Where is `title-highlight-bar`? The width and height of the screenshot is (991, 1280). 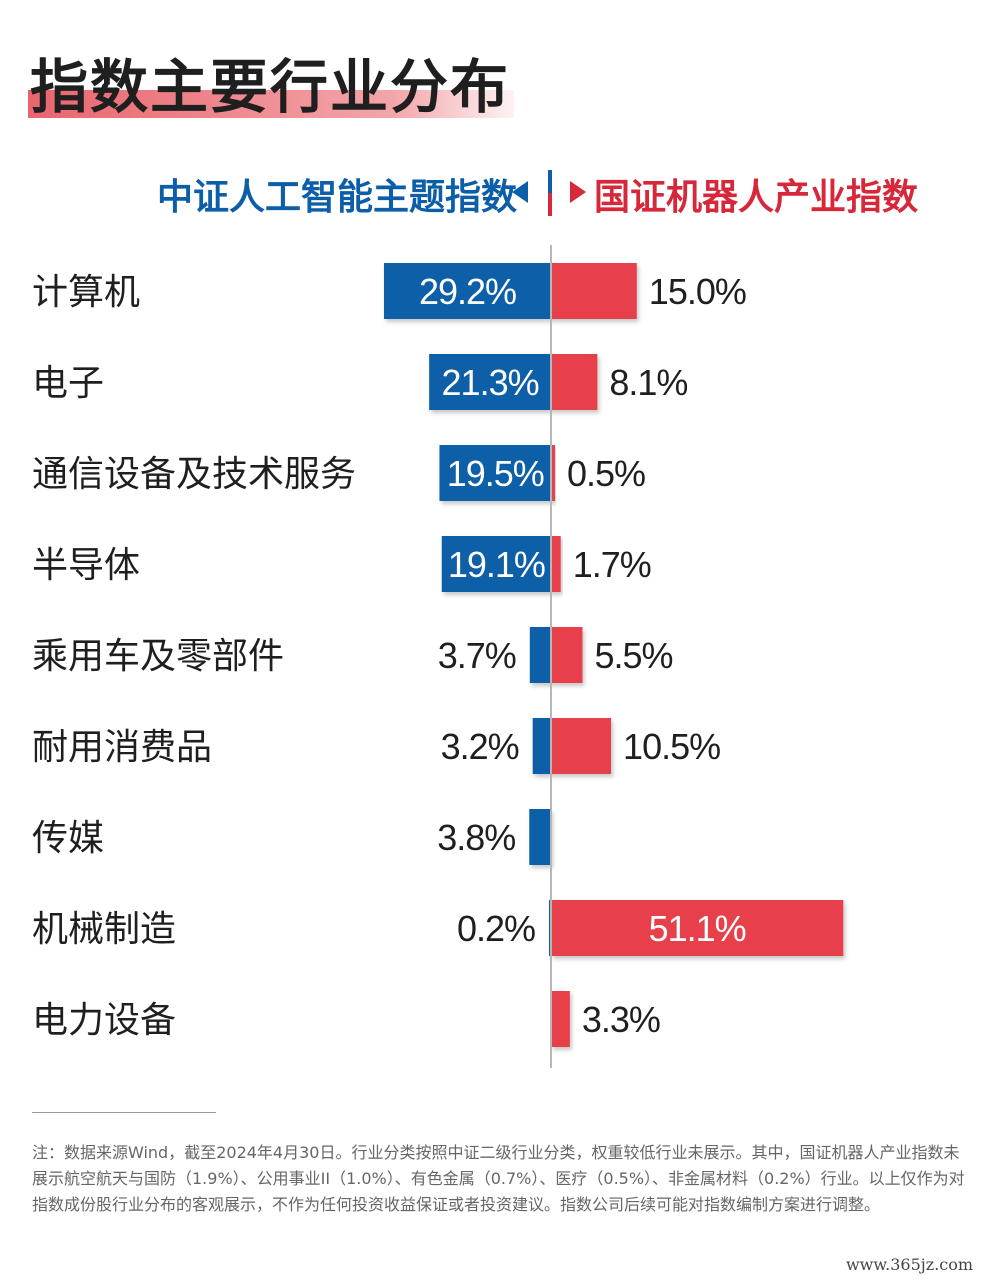 title-highlight-bar is located at coordinates (271, 104).